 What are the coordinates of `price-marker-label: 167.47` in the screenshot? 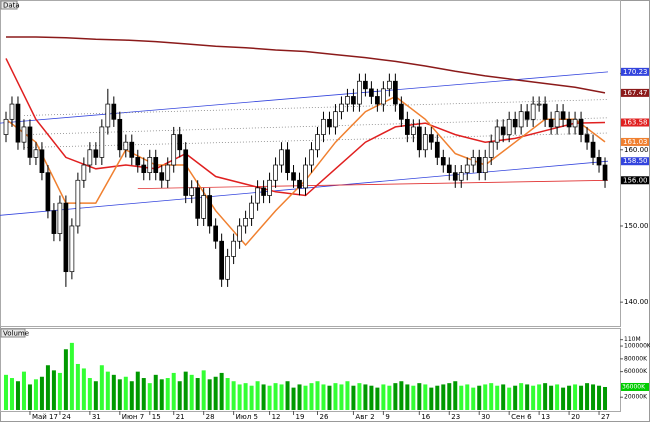 It's located at (635, 93).